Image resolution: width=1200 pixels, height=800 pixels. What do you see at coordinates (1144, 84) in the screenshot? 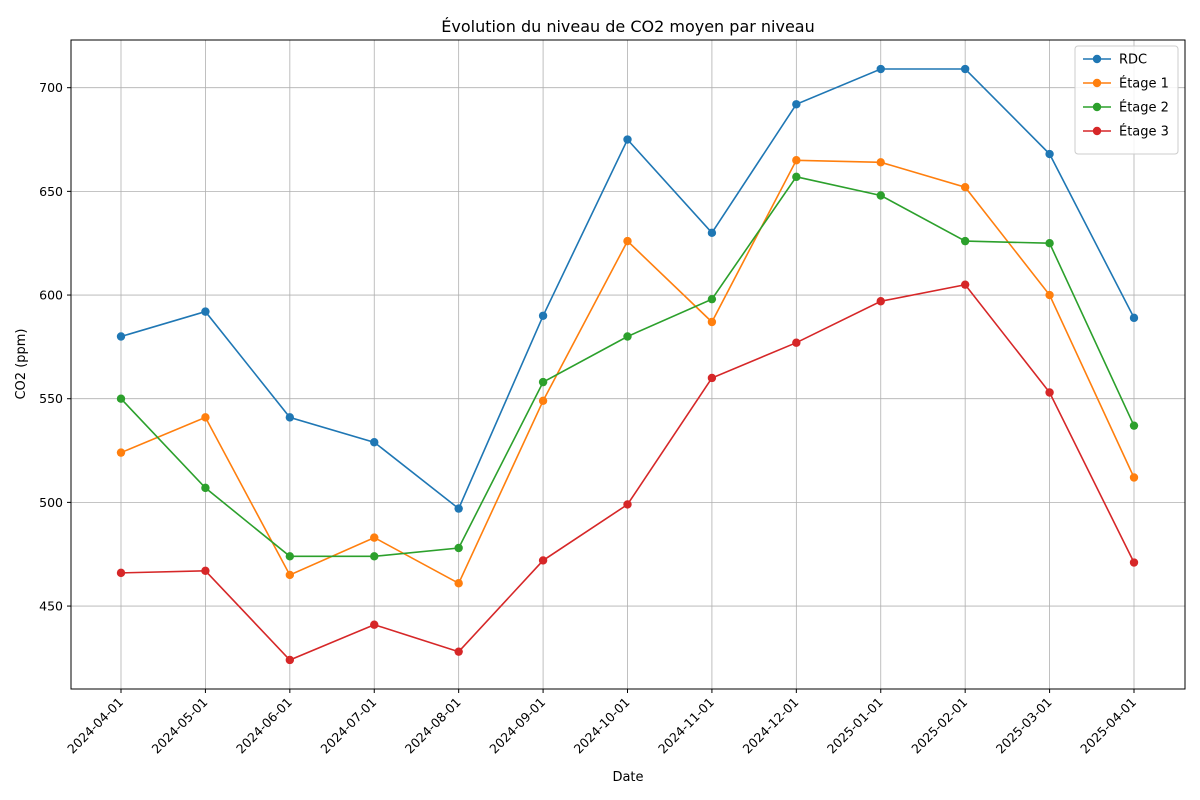
I see `legend-label: Étage 1` at bounding box center [1144, 84].